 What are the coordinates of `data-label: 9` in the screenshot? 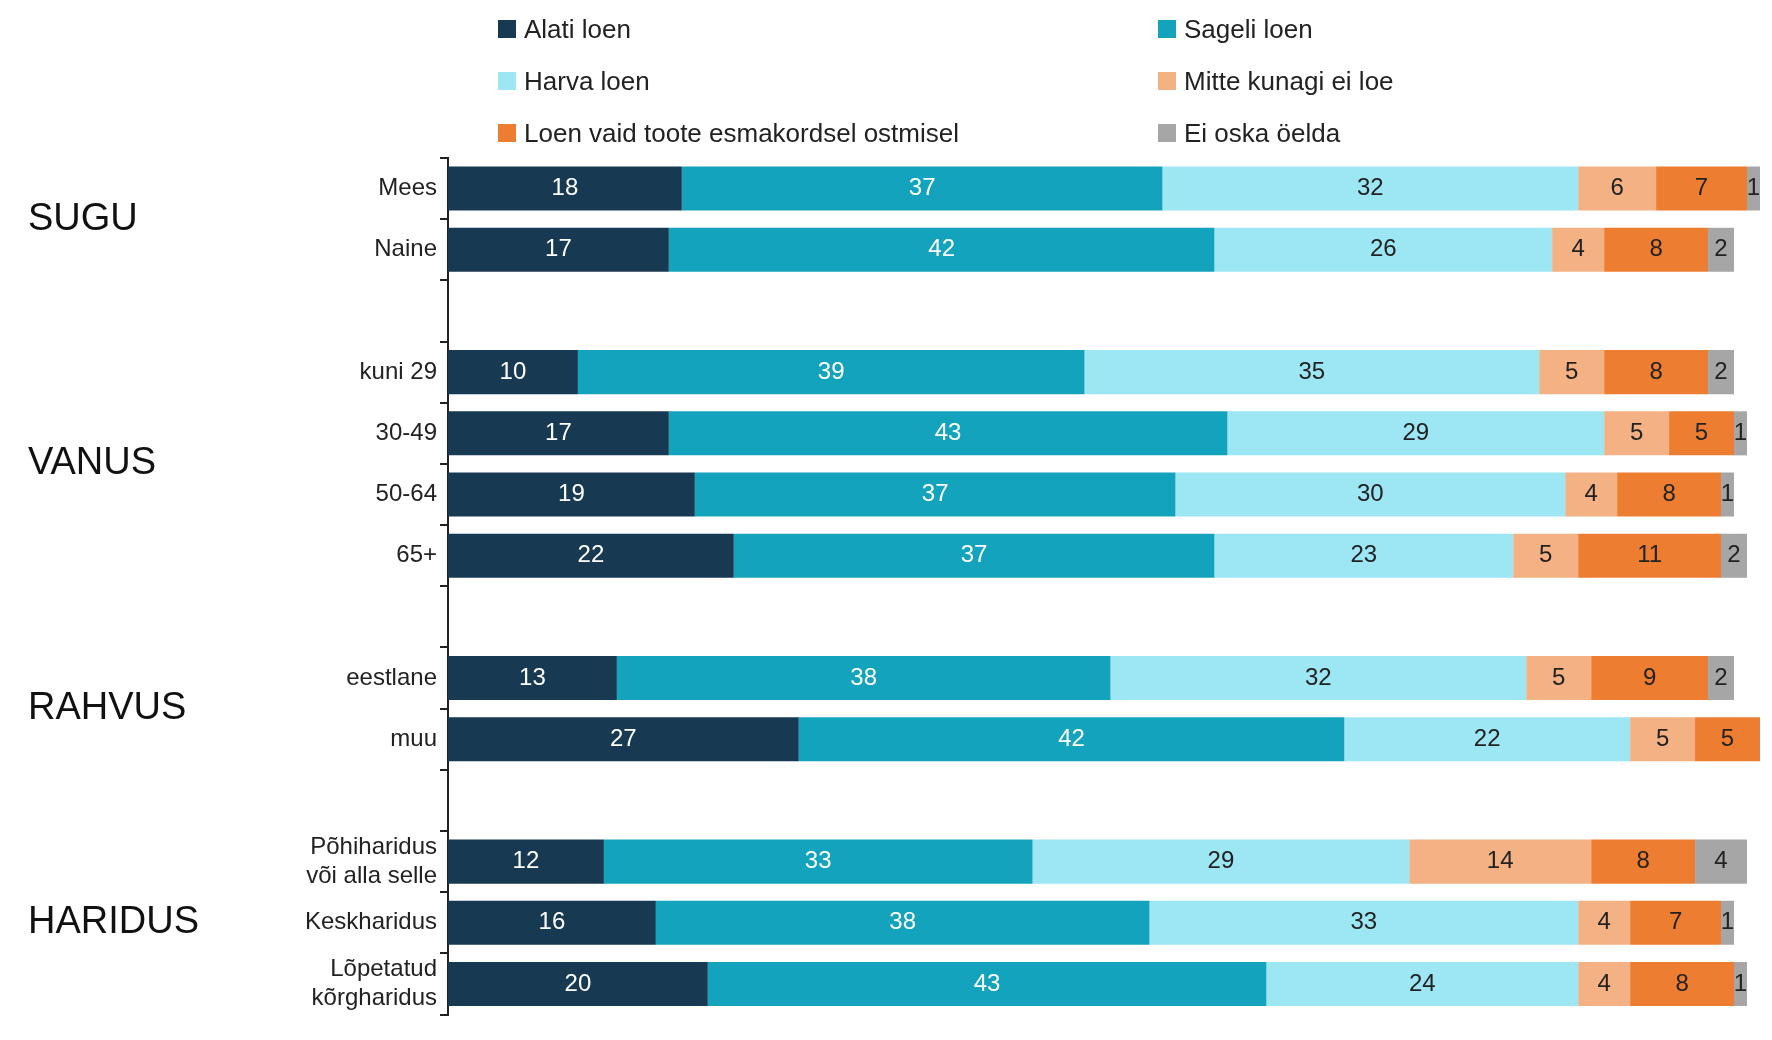 It's located at (1649, 676).